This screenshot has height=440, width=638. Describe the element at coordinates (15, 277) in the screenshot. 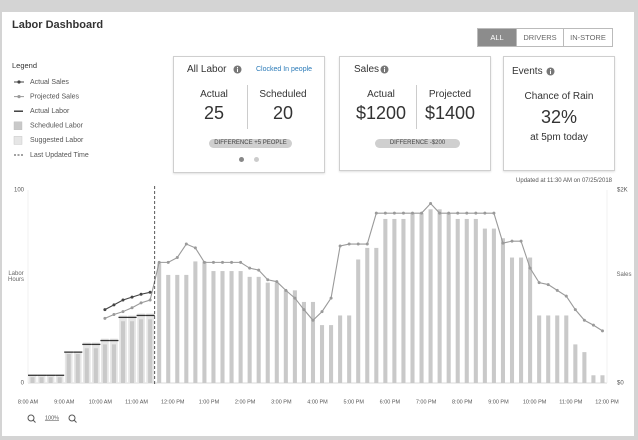

I see `y-axis-title: Labor Hours` at that location.